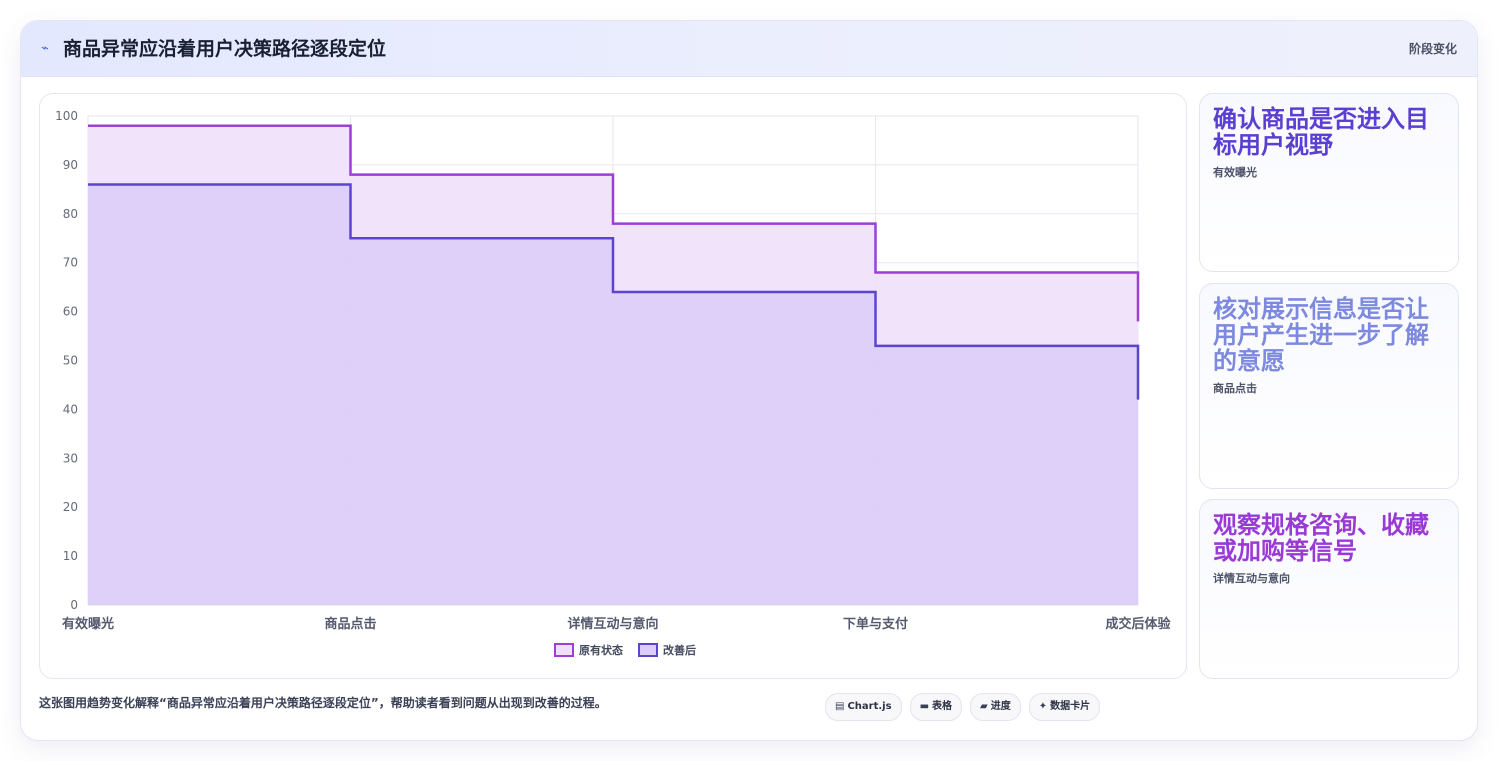 The height and width of the screenshot is (761, 1498). What do you see at coordinates (1432, 49) in the screenshot?
I see `stage-badge: 阶段变化` at bounding box center [1432, 49].